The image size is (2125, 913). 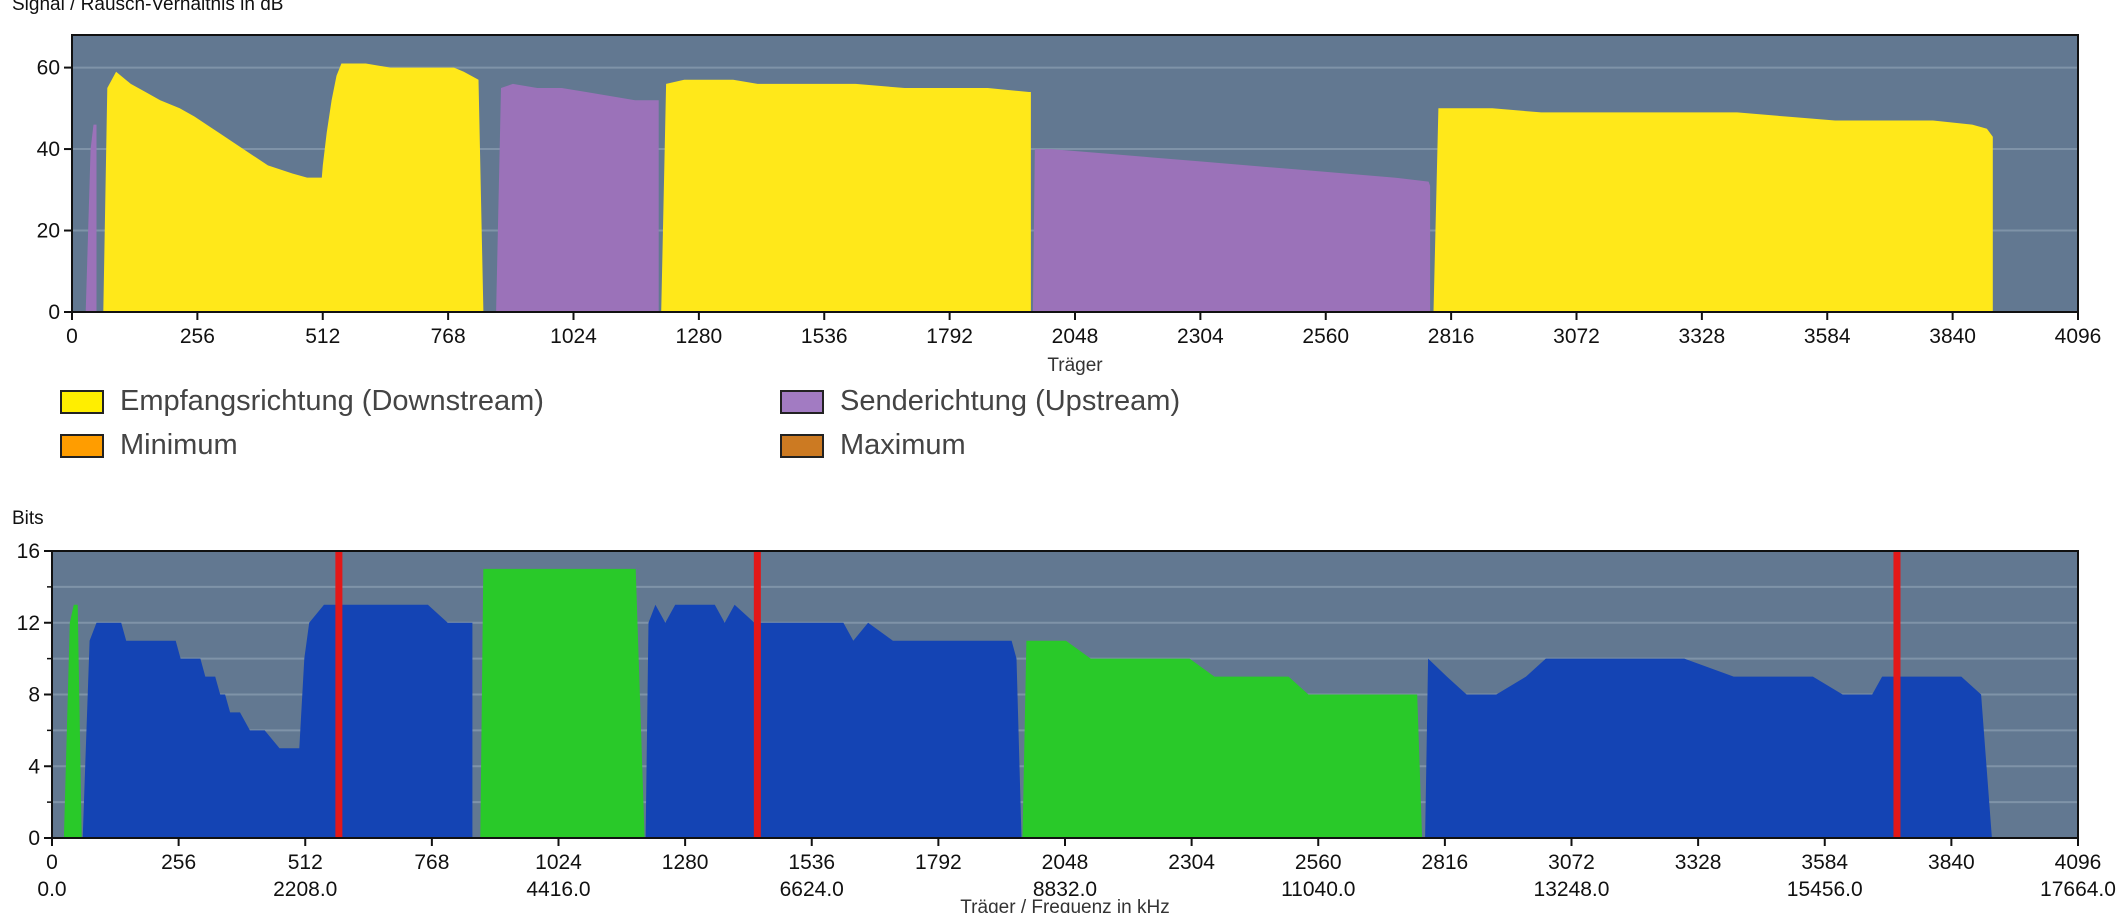 I want to click on y-tick-label: 8, so click(x=34, y=695).